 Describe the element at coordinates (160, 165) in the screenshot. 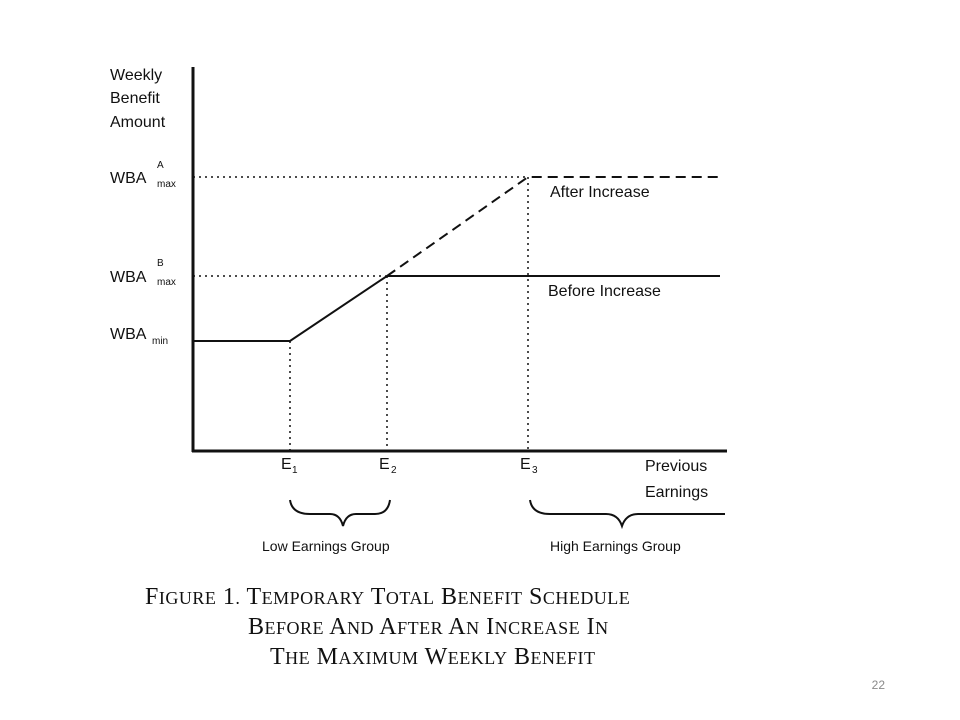

I see `svg-text: A` at that location.